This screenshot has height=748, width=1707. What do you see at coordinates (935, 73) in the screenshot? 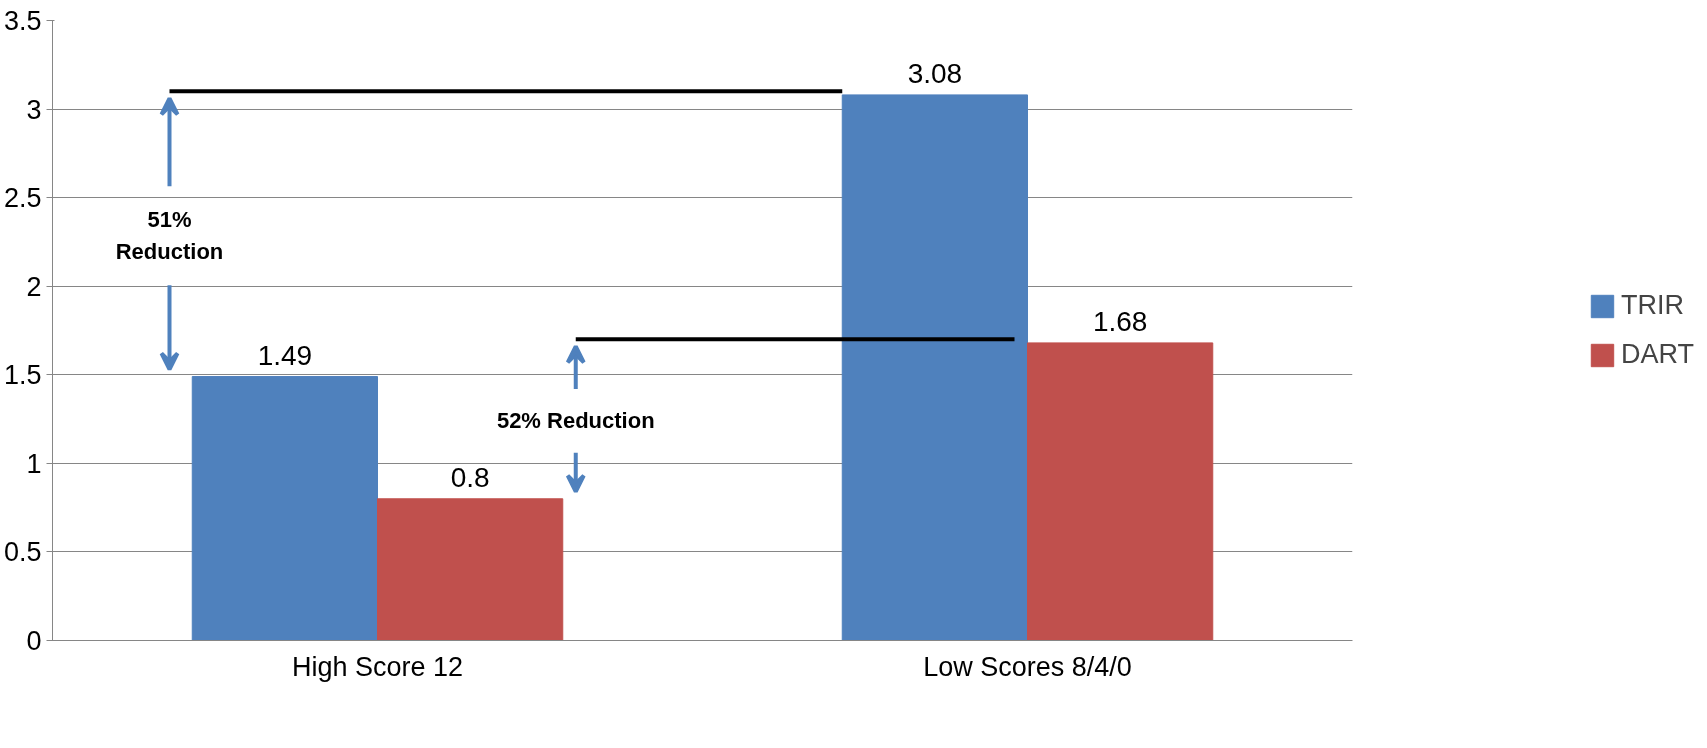
I see `data-label: 3.08` at bounding box center [935, 73].